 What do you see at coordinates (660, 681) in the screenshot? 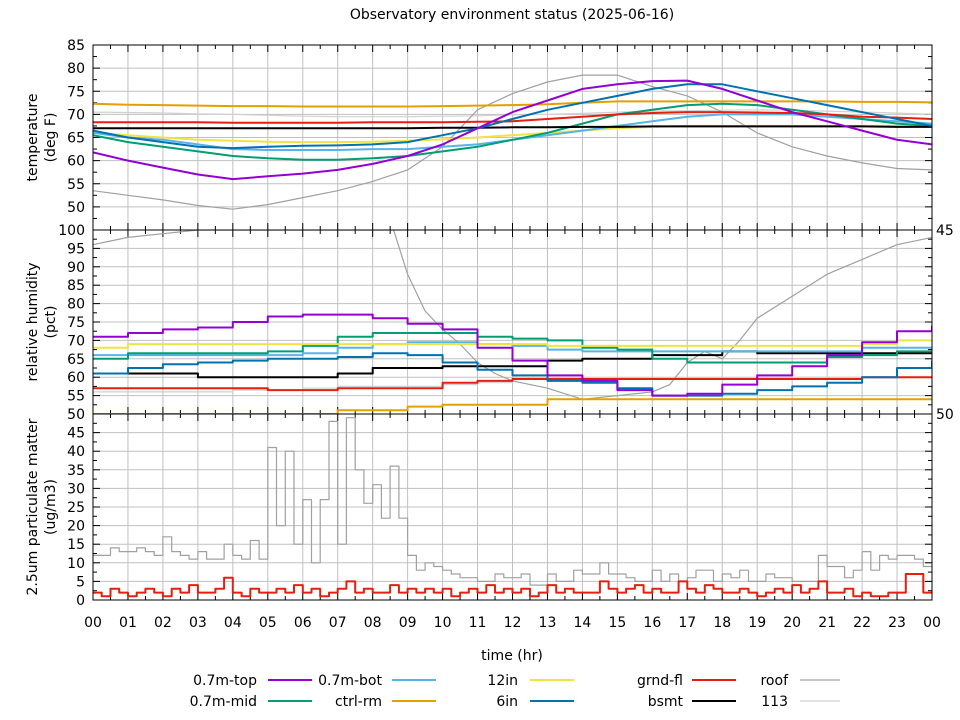
I see `legend-label: grnd-fl` at bounding box center [660, 681].